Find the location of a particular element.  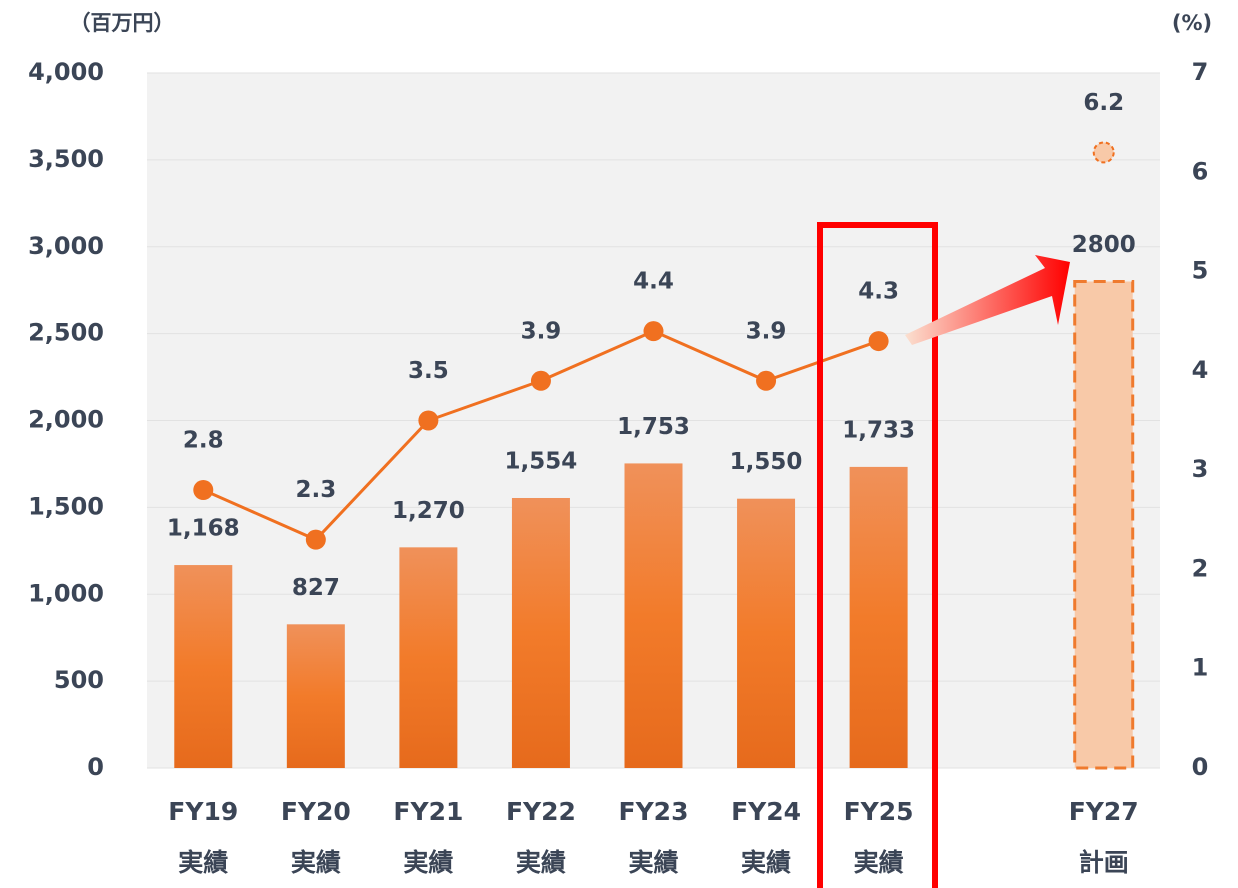

highlight-box is located at coordinates (877, 555).